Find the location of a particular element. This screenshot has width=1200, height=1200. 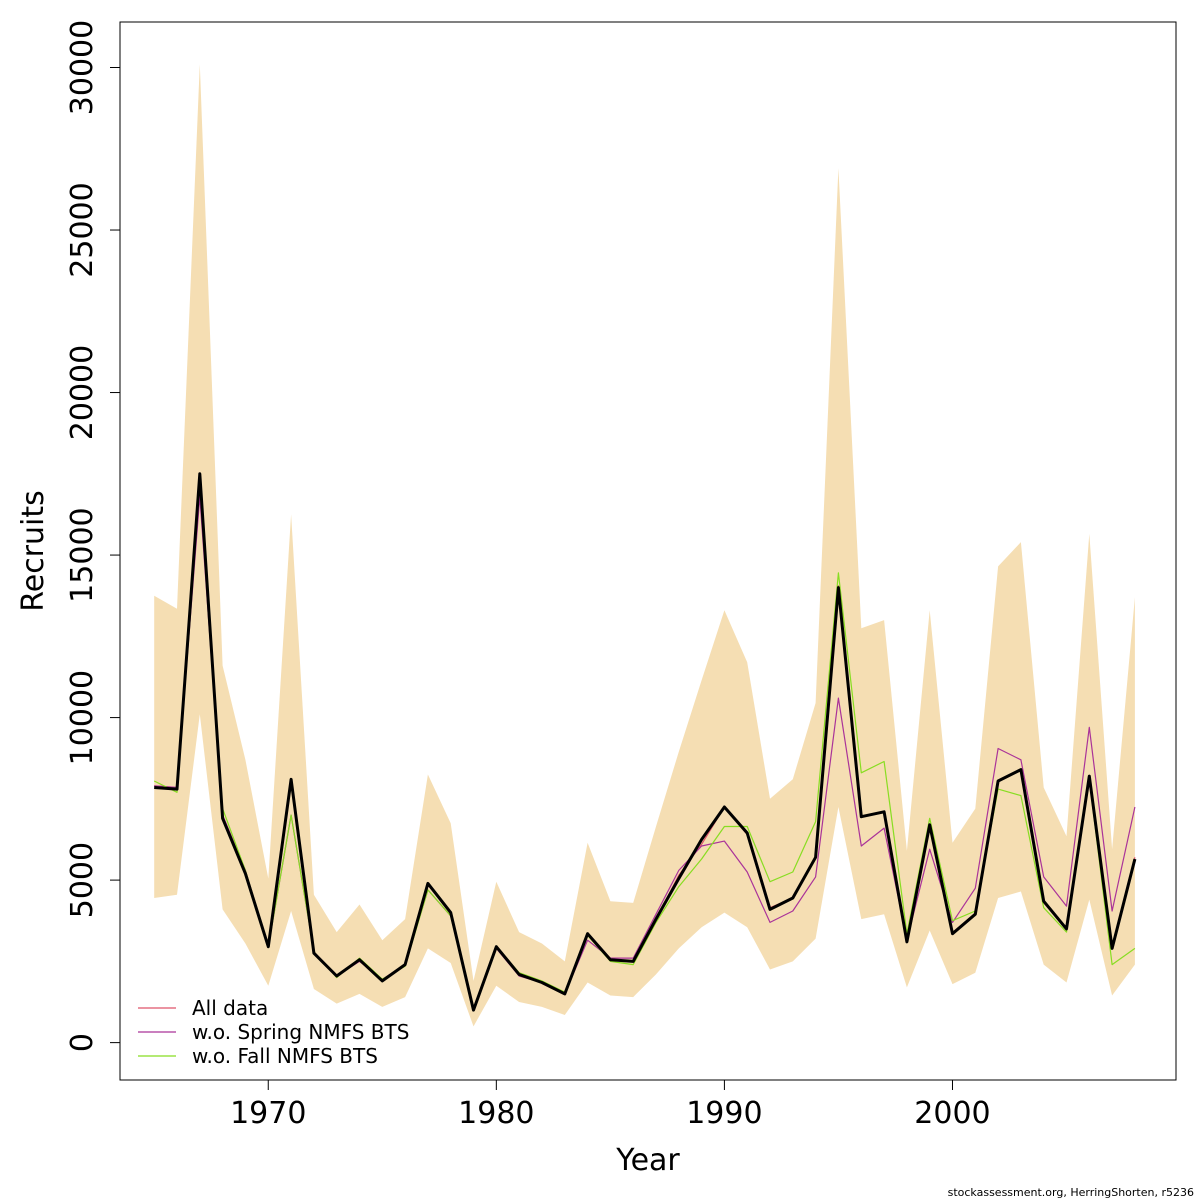

x-tick-label-2000: 2000 is located at coordinates (952, 1113).